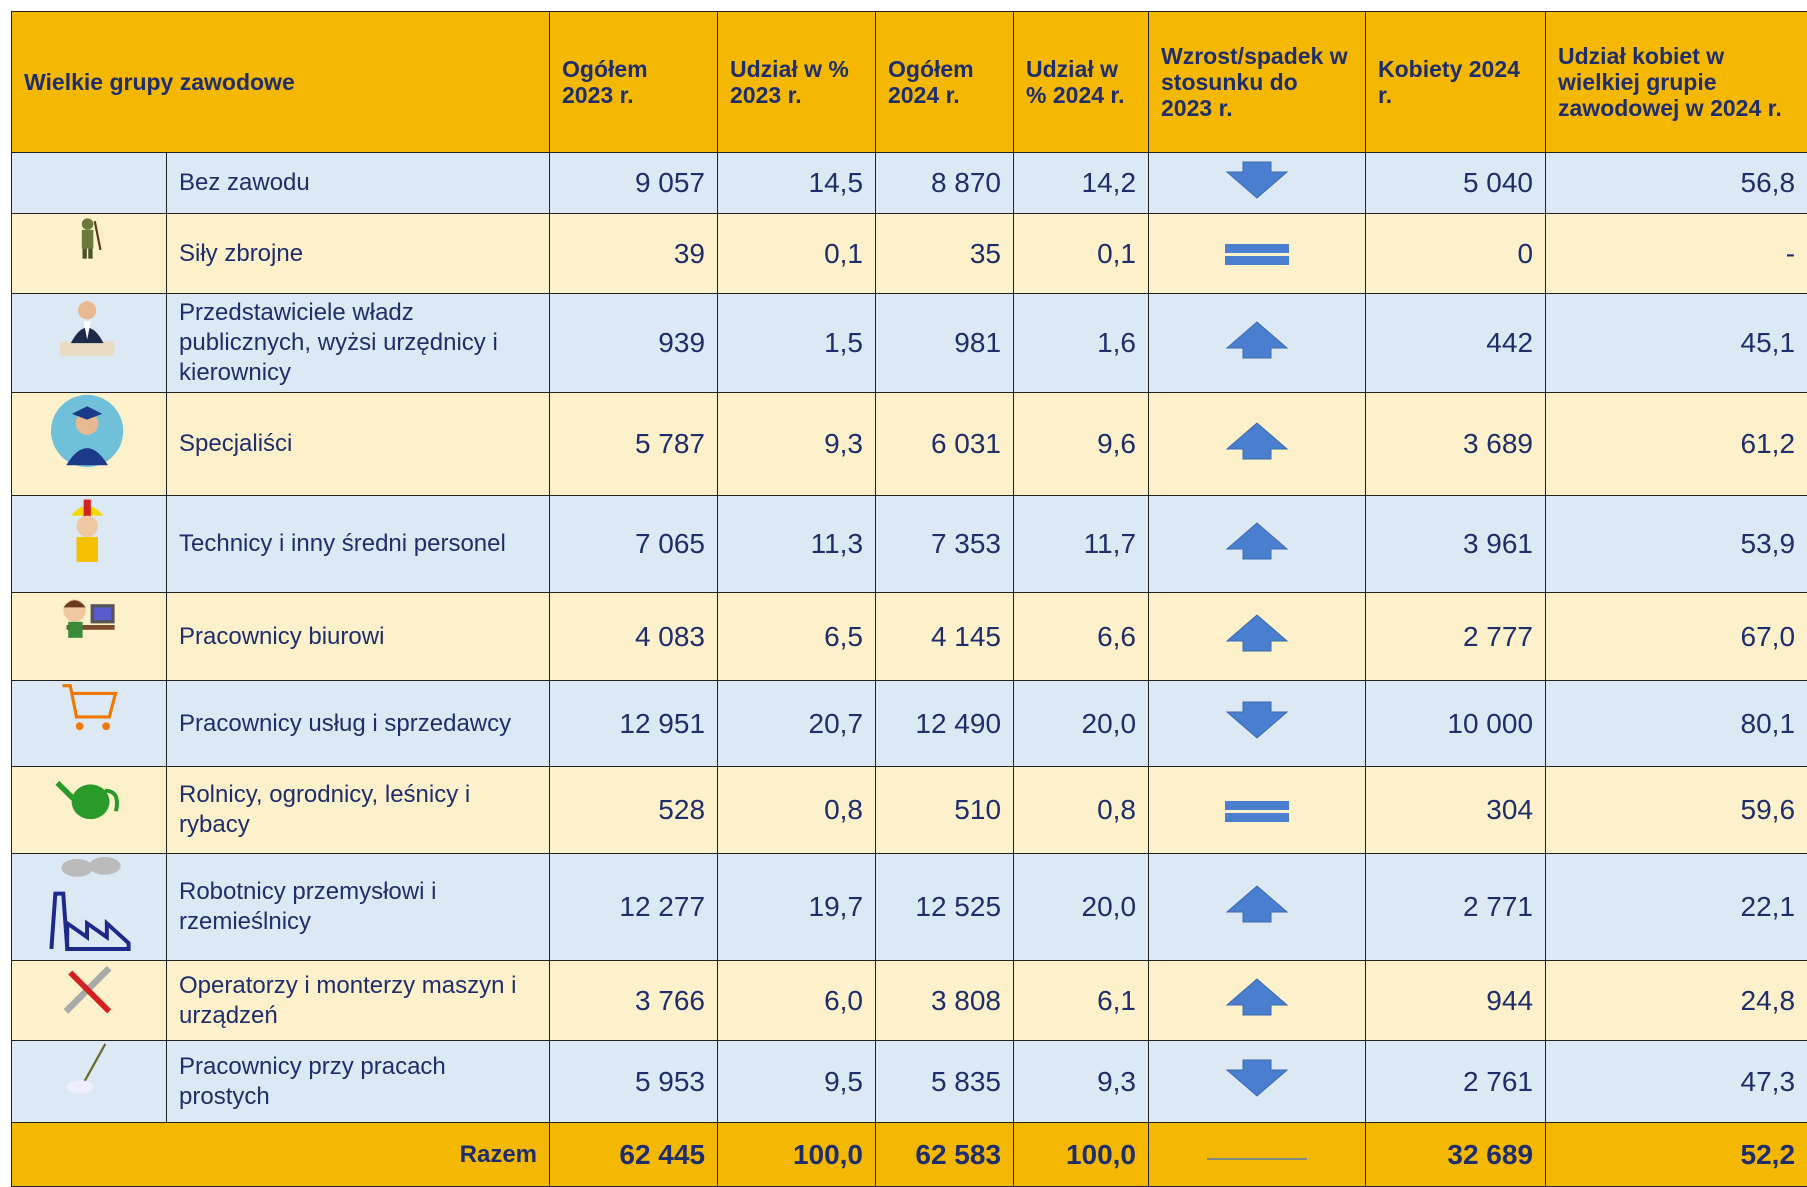 Image resolution: width=1807 pixels, height=1187 pixels. I want to click on group-name: Bez zawodu, so click(358, 183).